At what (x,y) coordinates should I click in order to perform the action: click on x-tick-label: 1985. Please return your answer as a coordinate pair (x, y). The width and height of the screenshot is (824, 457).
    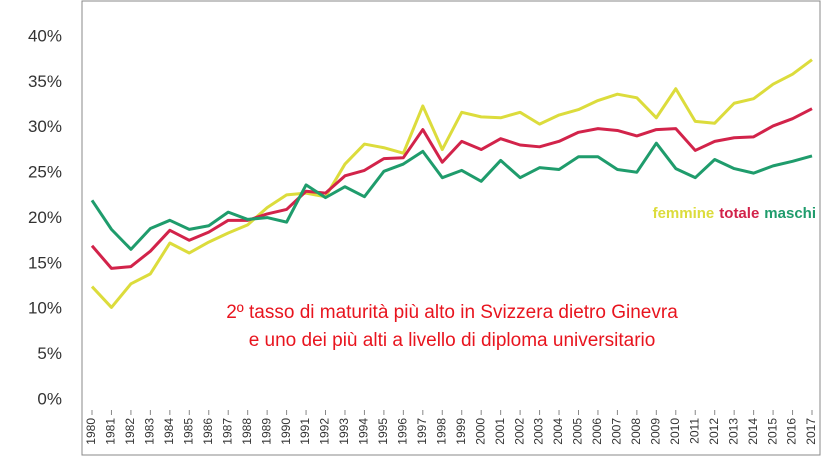
    Looking at the image, I should click on (188, 431).